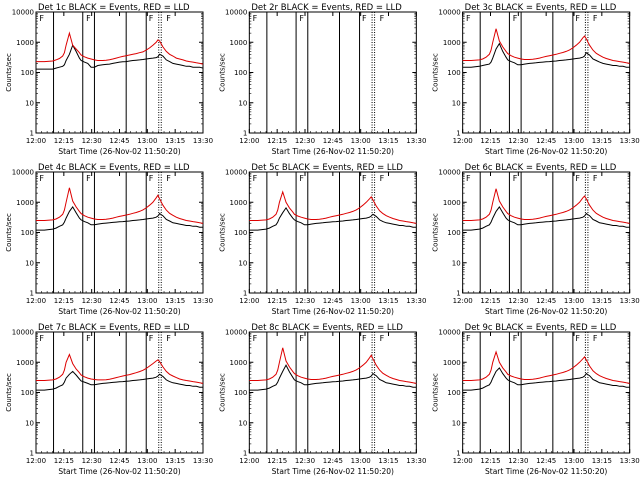  What do you see at coordinates (114, 328) in the screenshot?
I see `panel-title: Det 7c BLACK = Events, RED = LLD` at bounding box center [114, 328].